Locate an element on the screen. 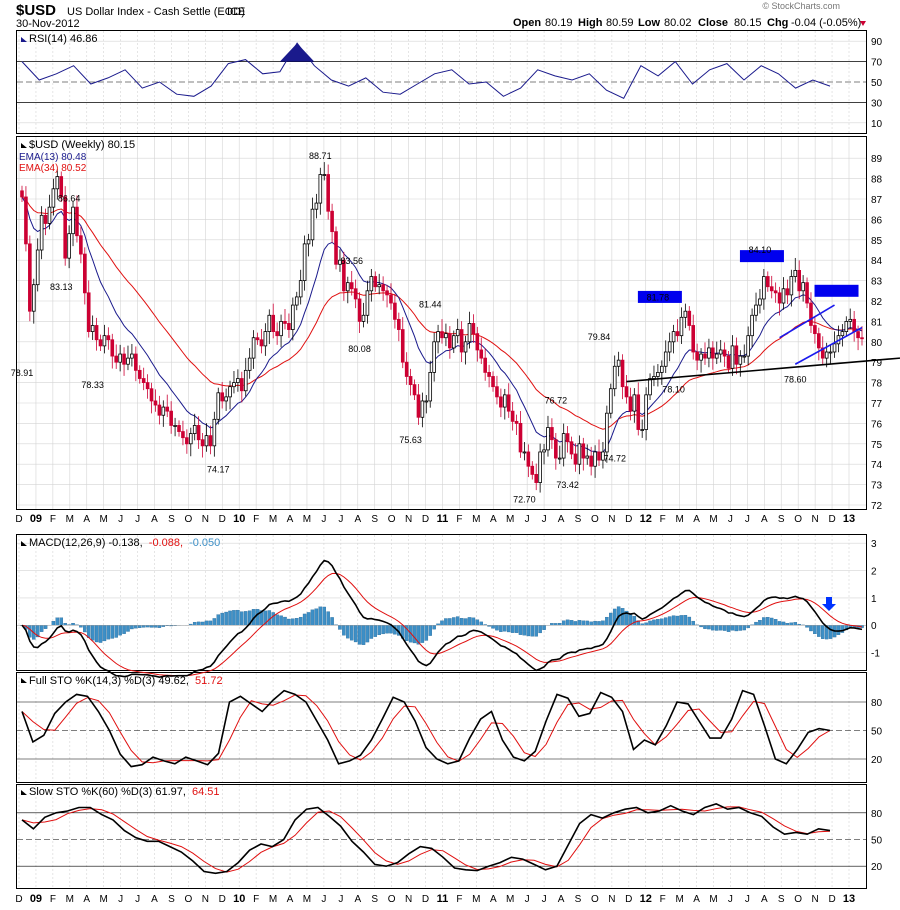  price-annotation: 84.10 is located at coordinates (760, 250).